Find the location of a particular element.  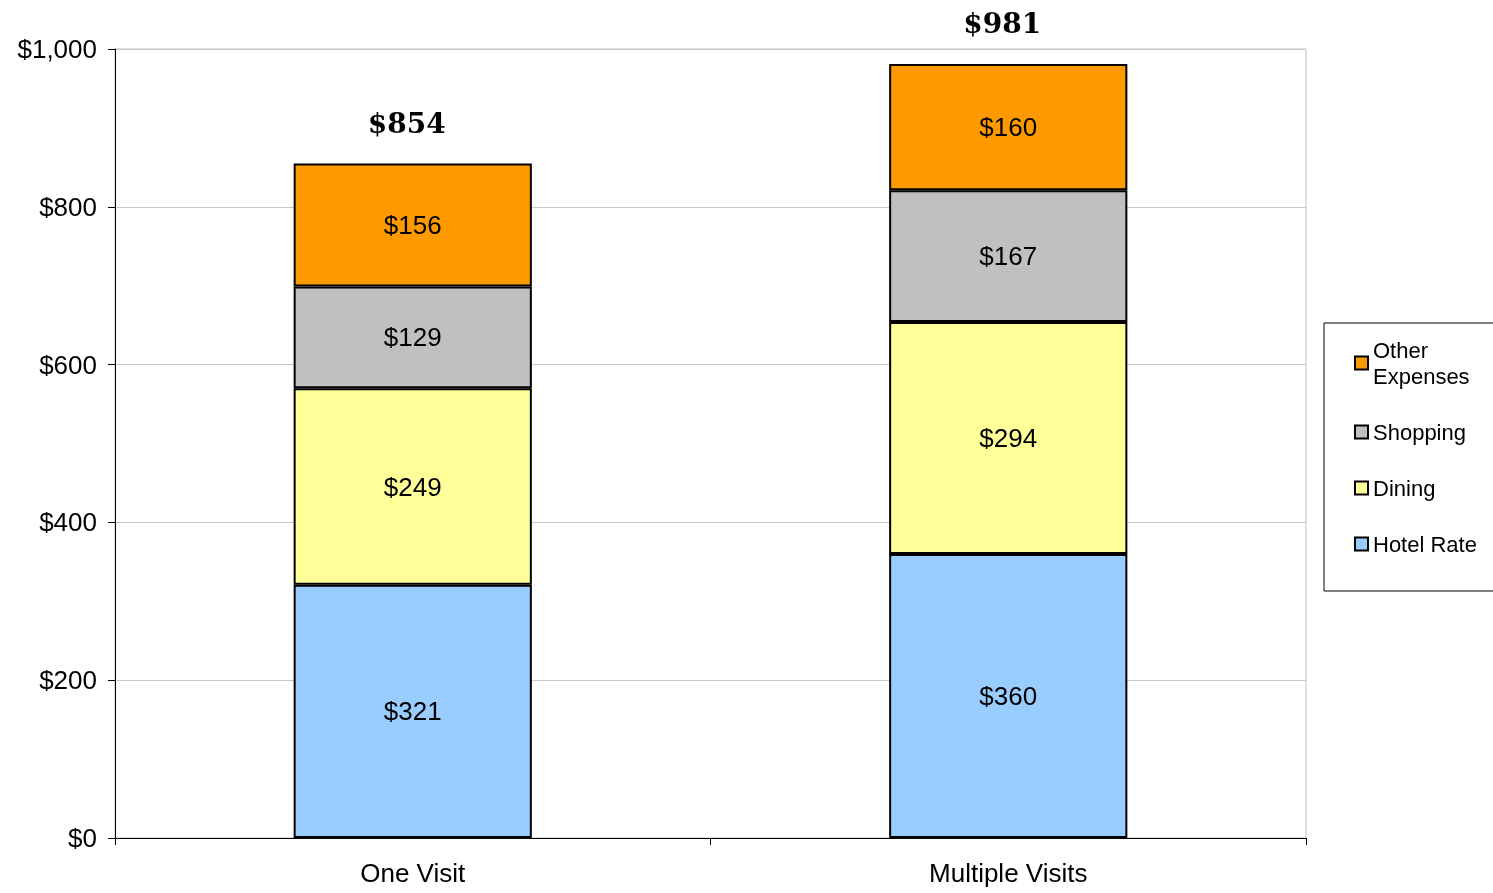

data-label: $167 is located at coordinates (1008, 256).